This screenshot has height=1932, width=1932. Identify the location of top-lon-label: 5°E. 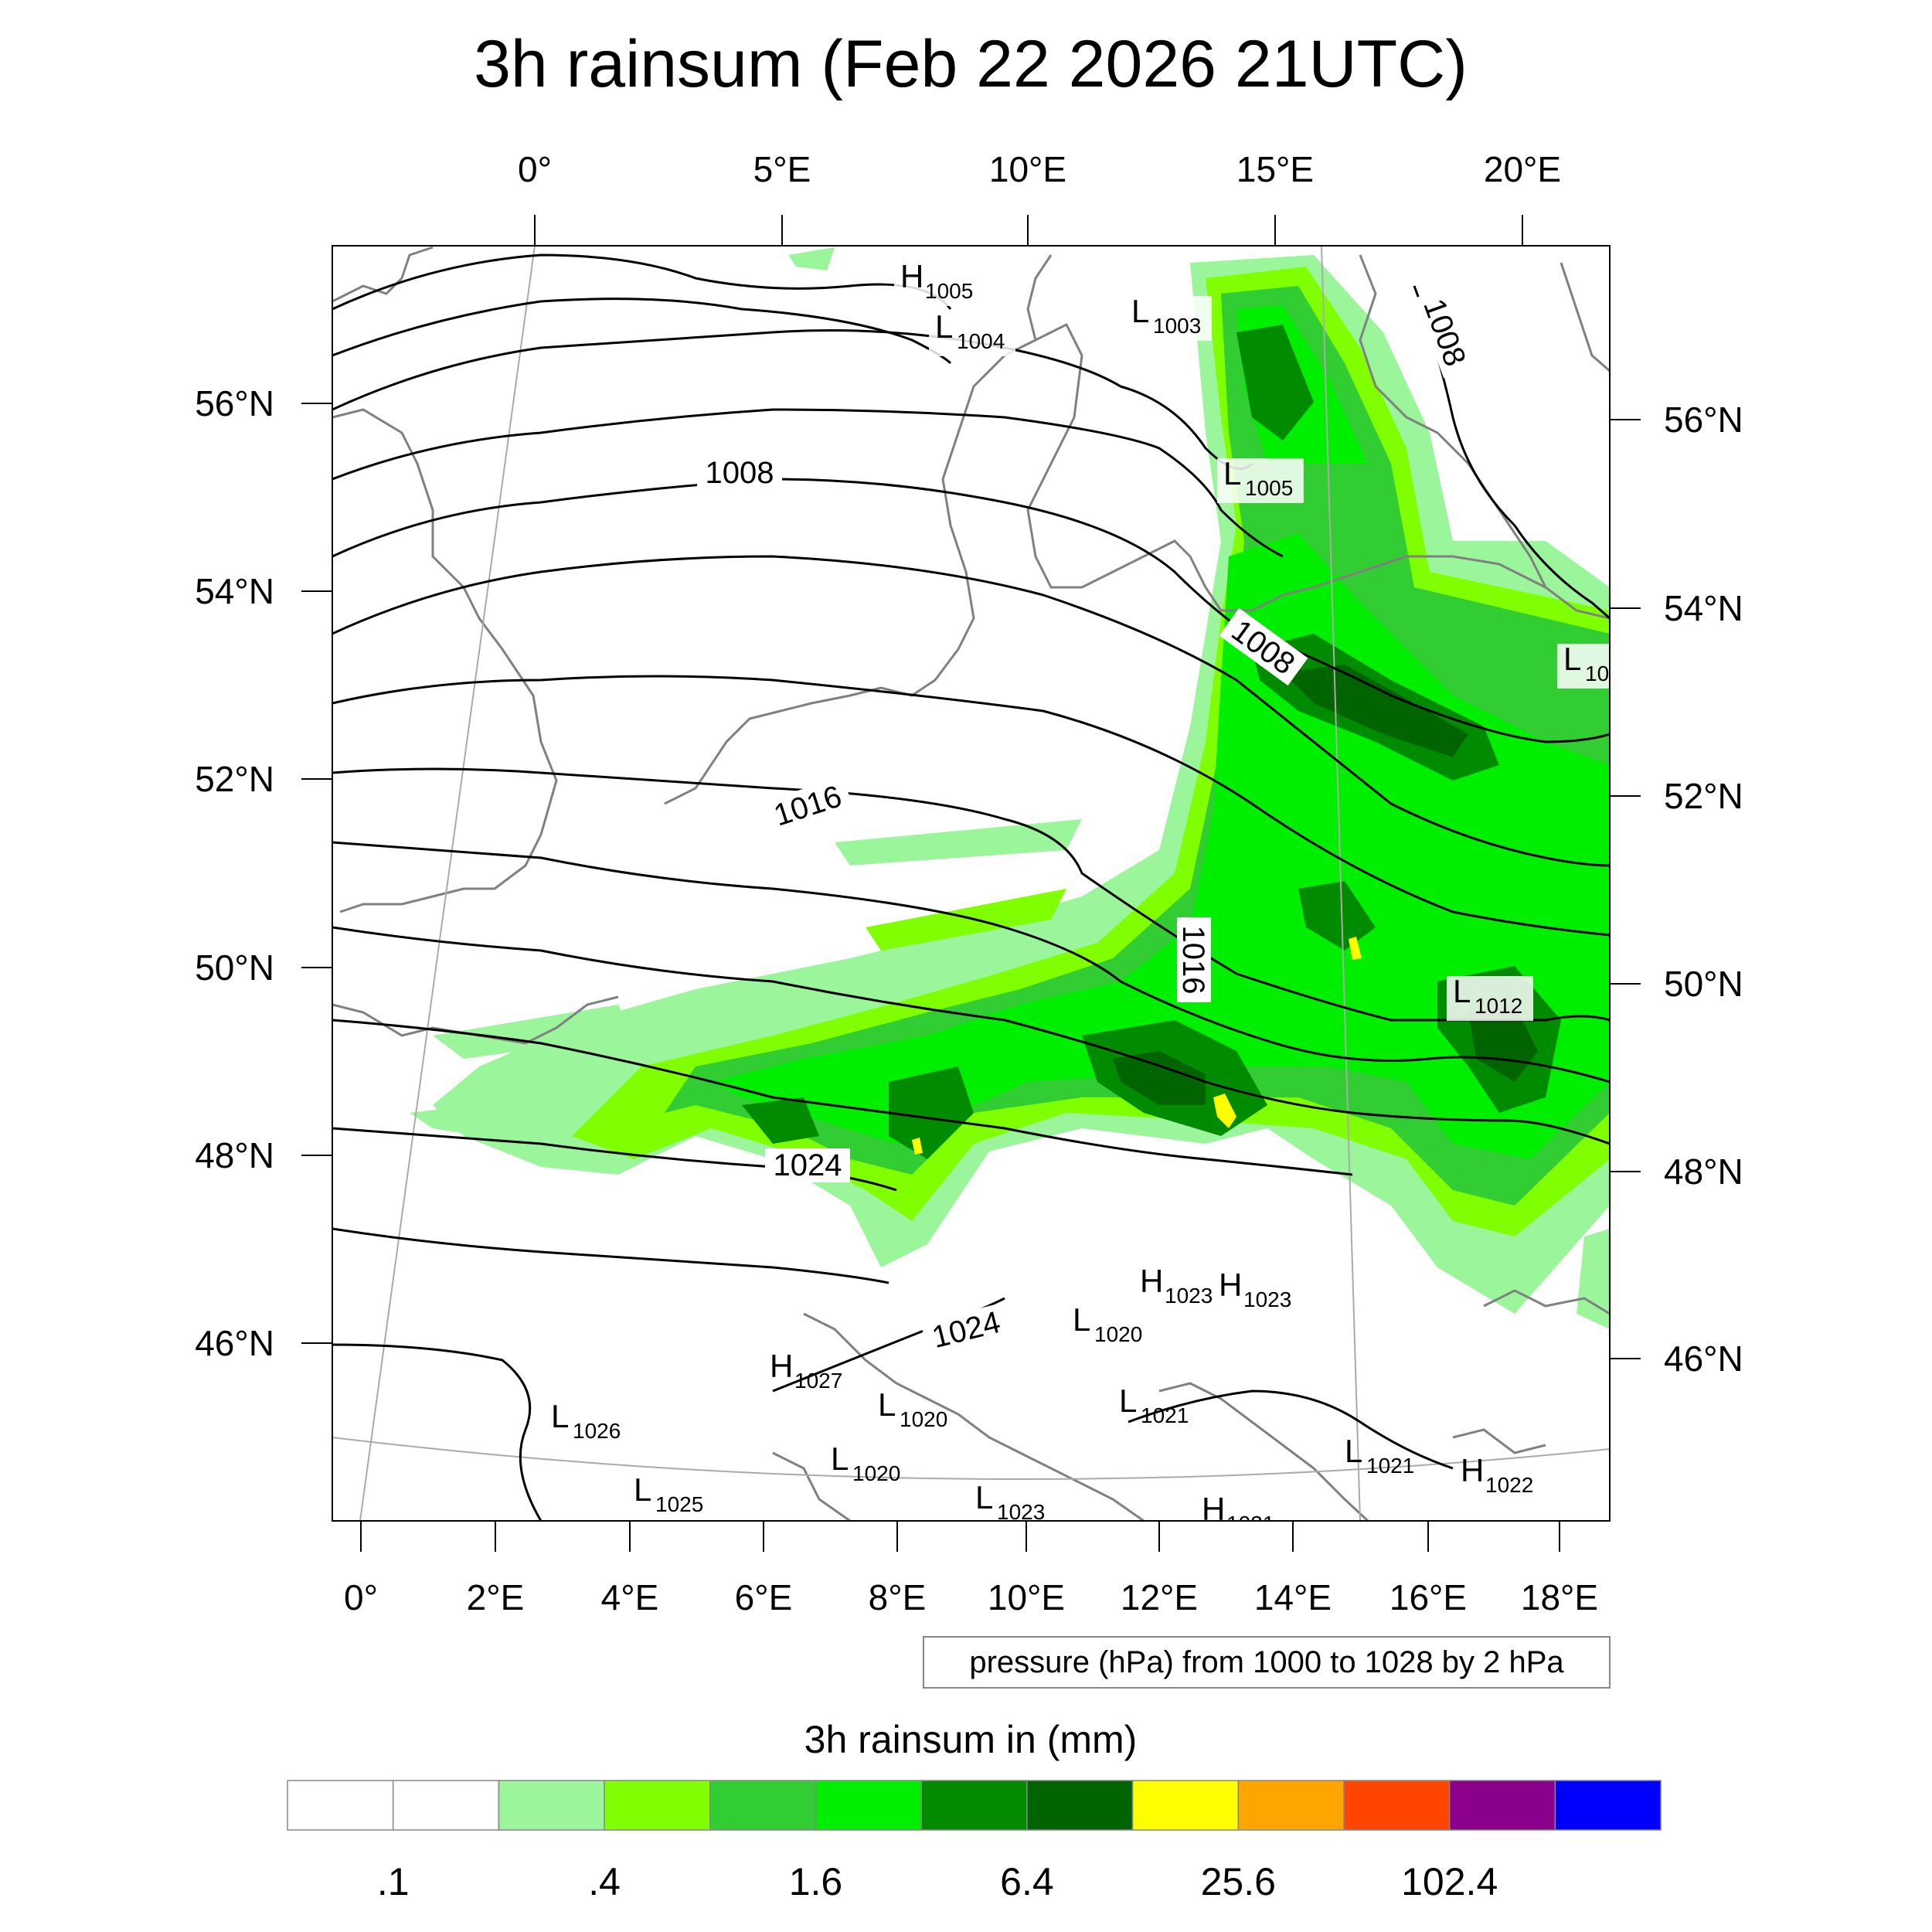
(782, 169).